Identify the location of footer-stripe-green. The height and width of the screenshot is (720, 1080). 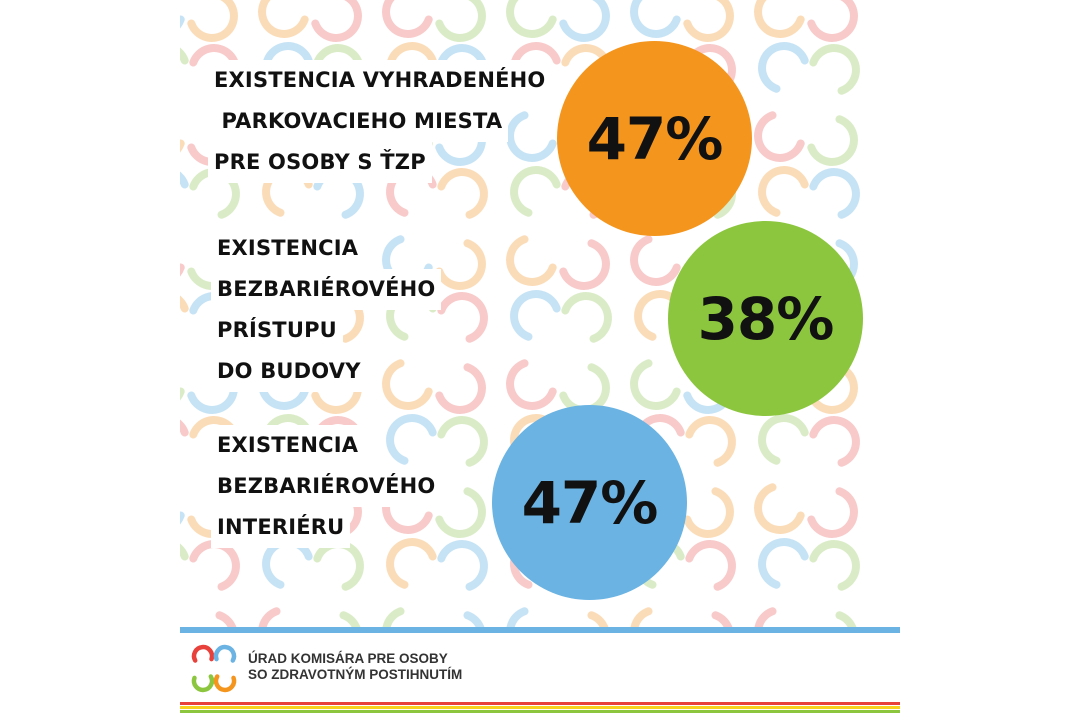
(540, 711).